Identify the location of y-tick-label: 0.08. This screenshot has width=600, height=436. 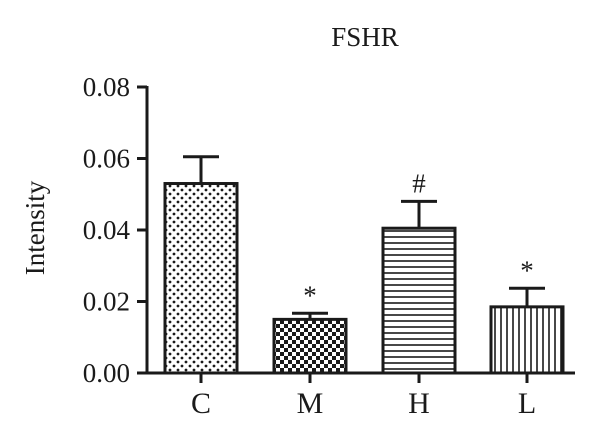
(106, 87).